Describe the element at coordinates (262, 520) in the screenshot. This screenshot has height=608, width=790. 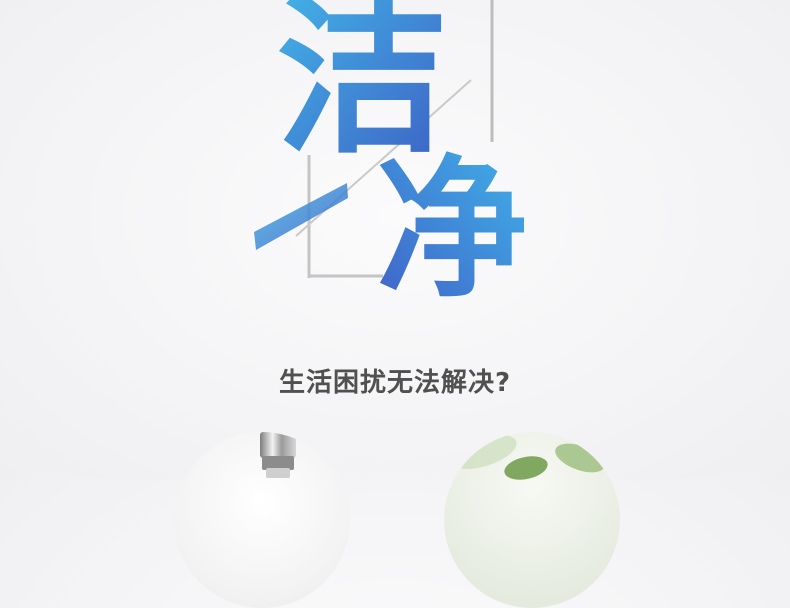
I see `faucet-photo` at that location.